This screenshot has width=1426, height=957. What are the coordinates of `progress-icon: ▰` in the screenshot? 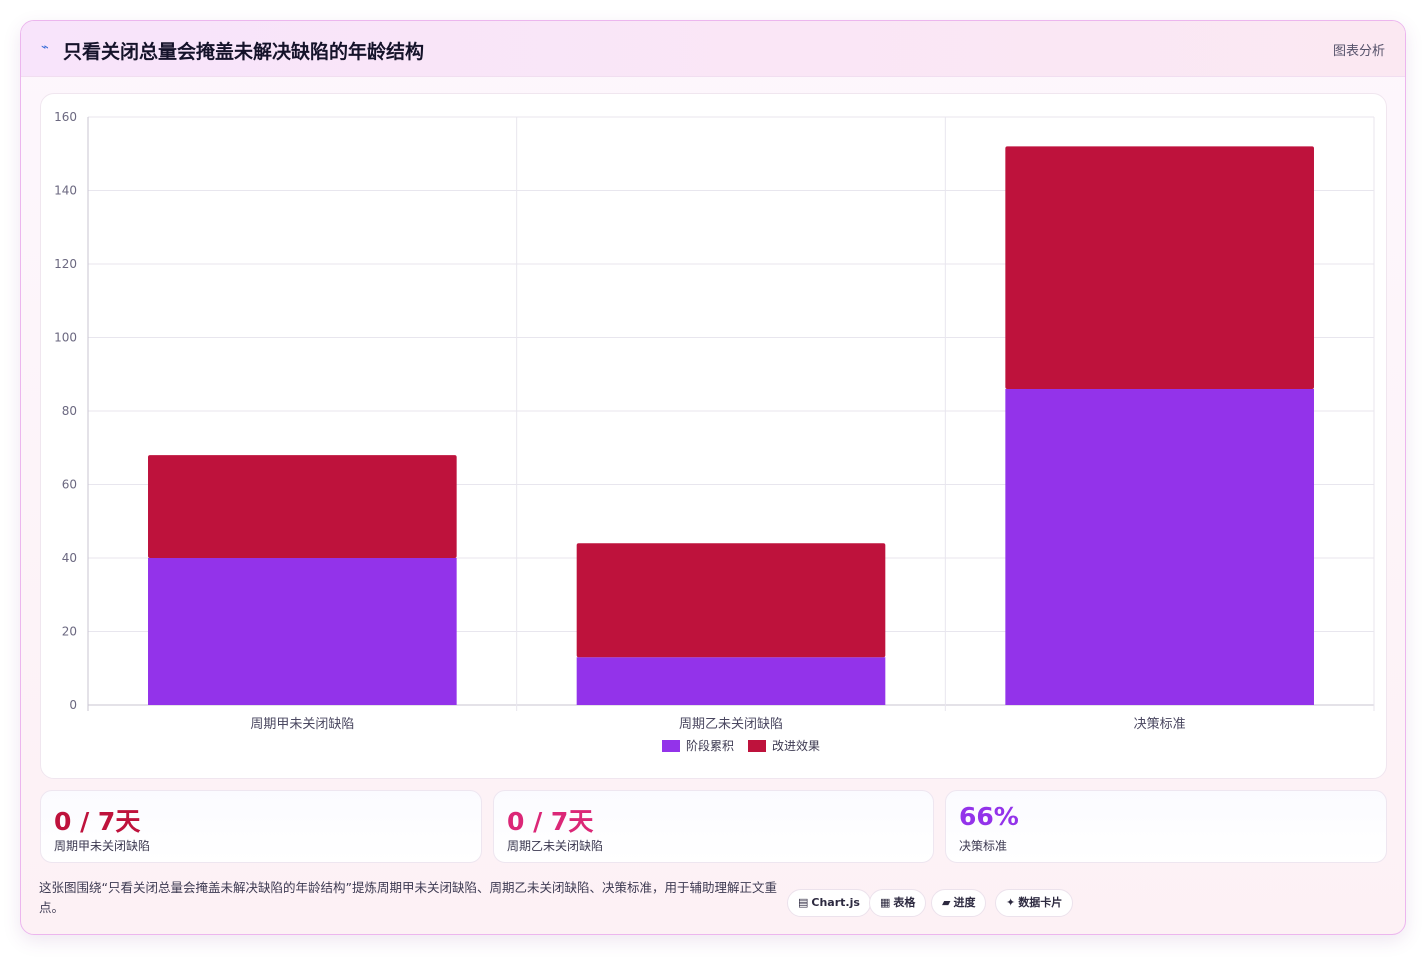 It's located at (946, 902).